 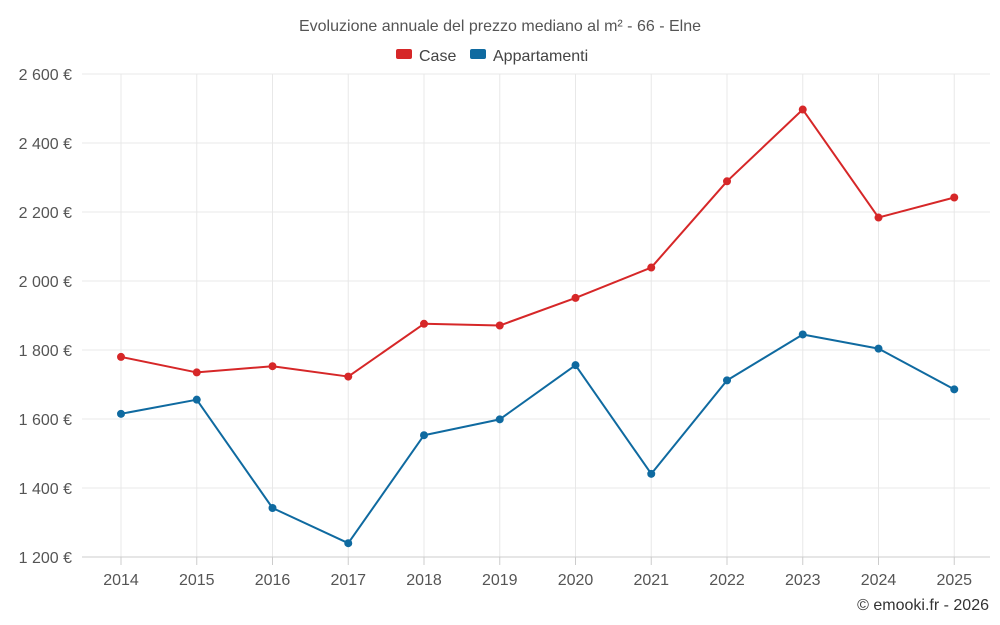 What do you see at coordinates (45, 558) in the screenshot?
I see `y-tick-label: 1 200 €` at bounding box center [45, 558].